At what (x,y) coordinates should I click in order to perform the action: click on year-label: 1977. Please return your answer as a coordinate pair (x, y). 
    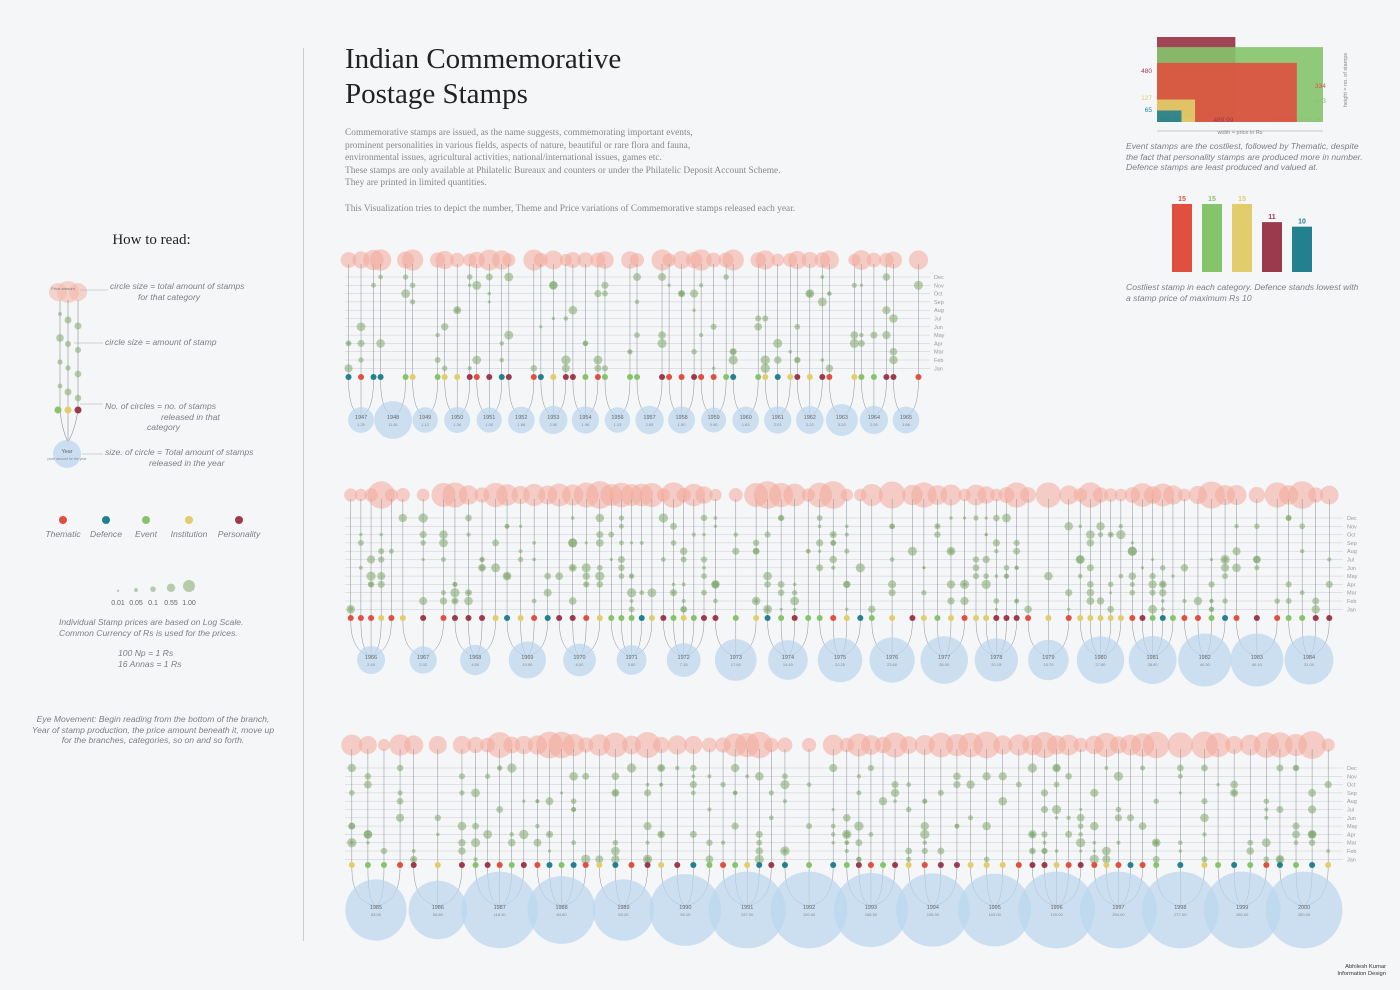
    Looking at the image, I should click on (944, 658).